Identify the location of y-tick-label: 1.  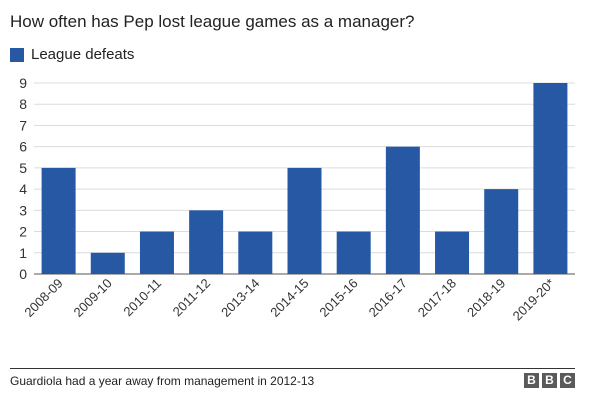
(23, 253).